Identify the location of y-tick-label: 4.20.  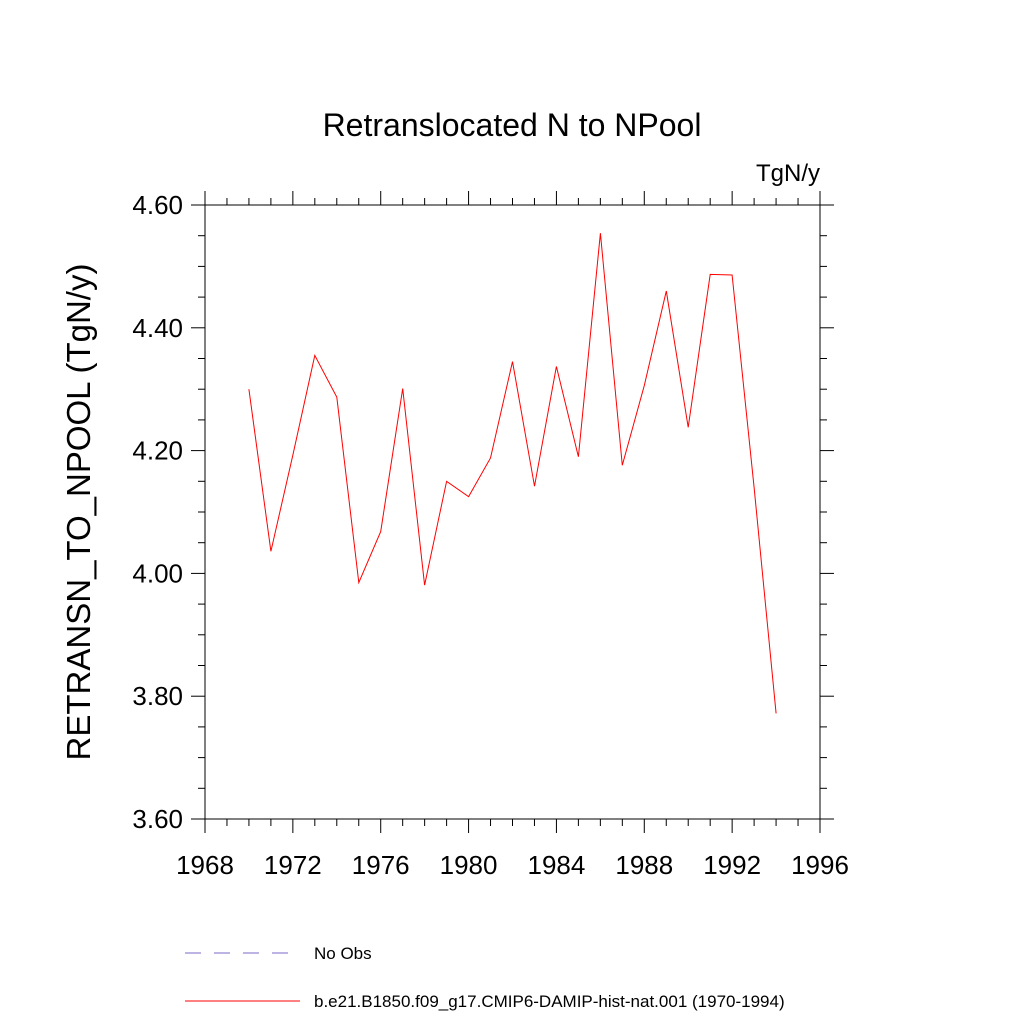
(157, 451).